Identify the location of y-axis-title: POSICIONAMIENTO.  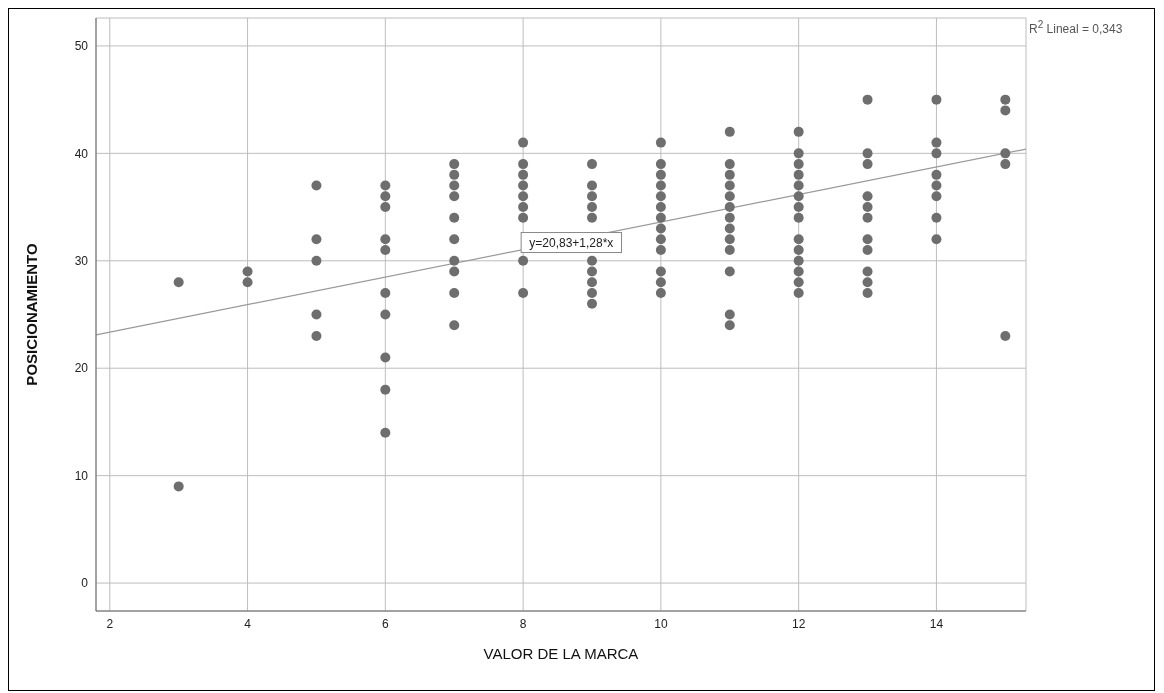
(32, 314).